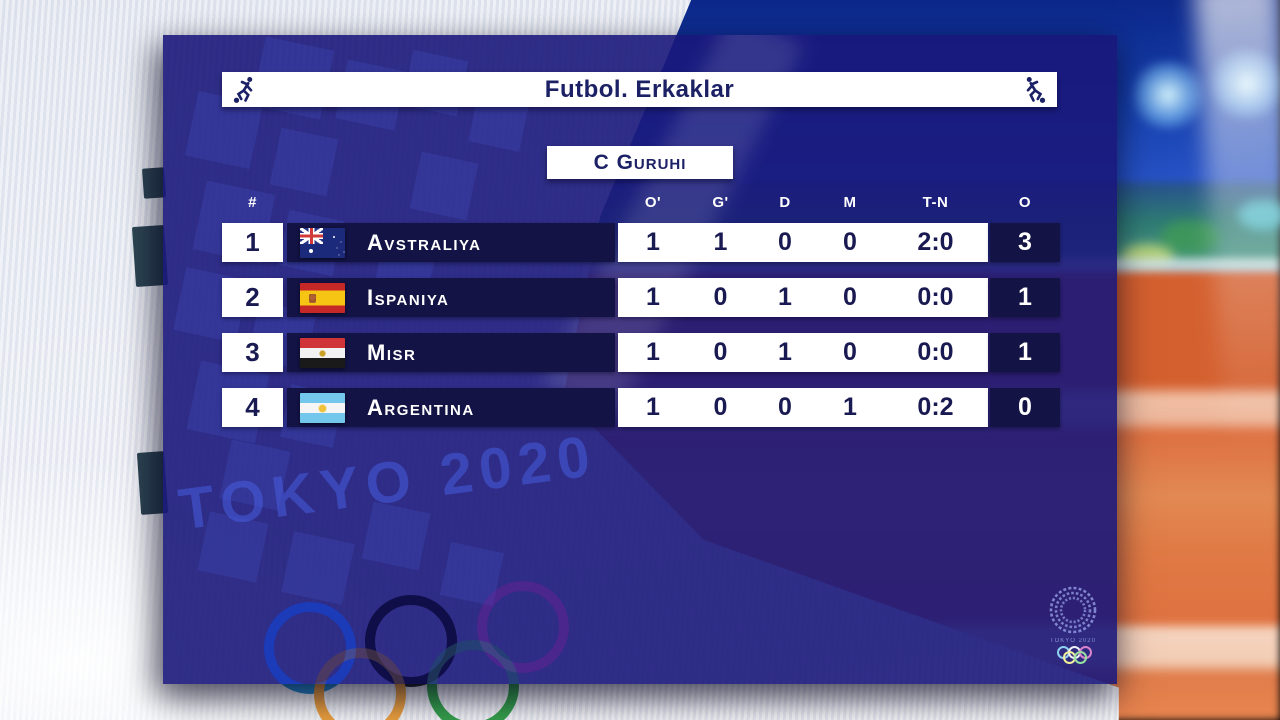 The width and height of the screenshot is (1280, 720). Describe the element at coordinates (803, 407) in the screenshot. I see `stats-cell: 1 0 0 1 0:2` at that location.